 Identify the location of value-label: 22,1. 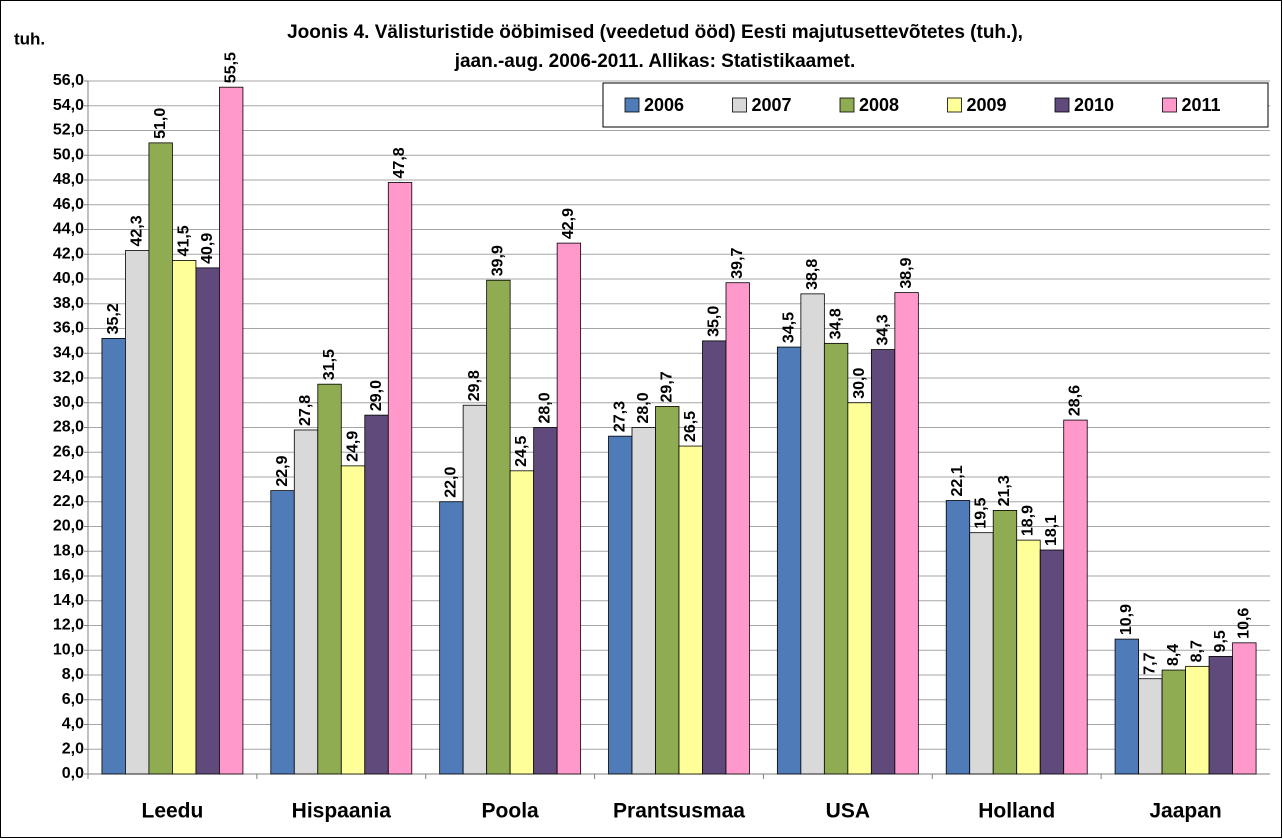
(957, 480).